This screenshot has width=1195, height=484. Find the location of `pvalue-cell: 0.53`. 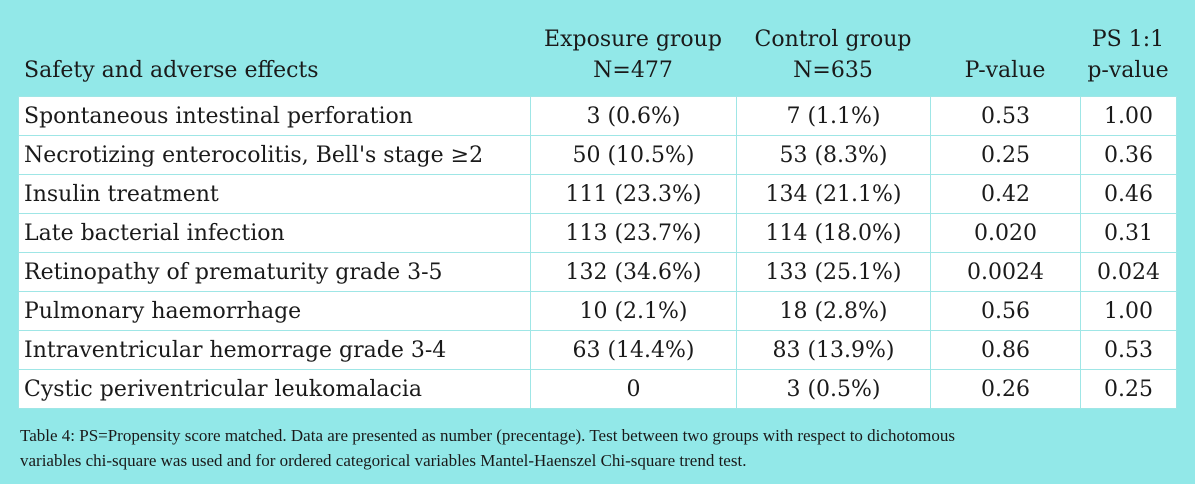

pvalue-cell: 0.53 is located at coordinates (1005, 116).